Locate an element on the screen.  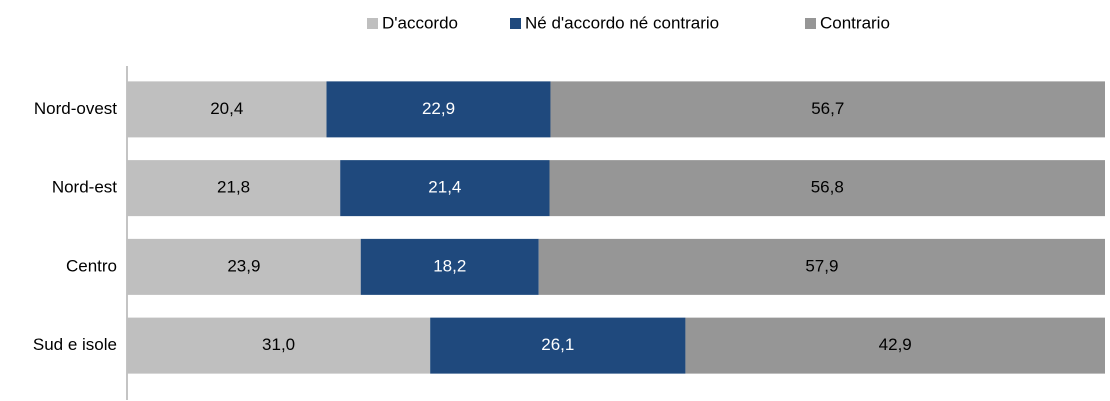
value-label: 26,1 is located at coordinates (557, 344).